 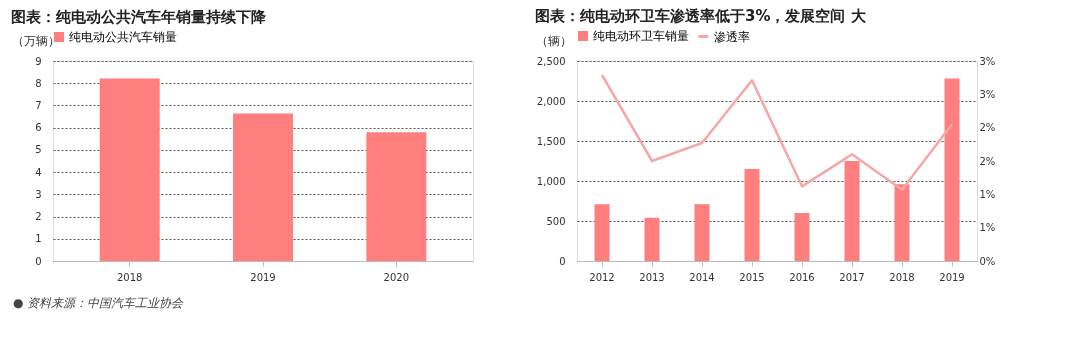 What do you see at coordinates (551, 101) in the screenshot?
I see `y-tick-label: 2,000` at bounding box center [551, 101].